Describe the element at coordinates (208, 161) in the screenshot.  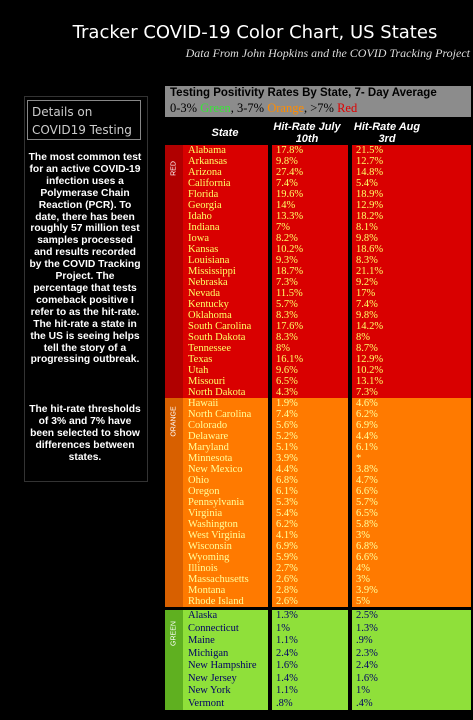
I see `table-cell: Arkansas` at that location.